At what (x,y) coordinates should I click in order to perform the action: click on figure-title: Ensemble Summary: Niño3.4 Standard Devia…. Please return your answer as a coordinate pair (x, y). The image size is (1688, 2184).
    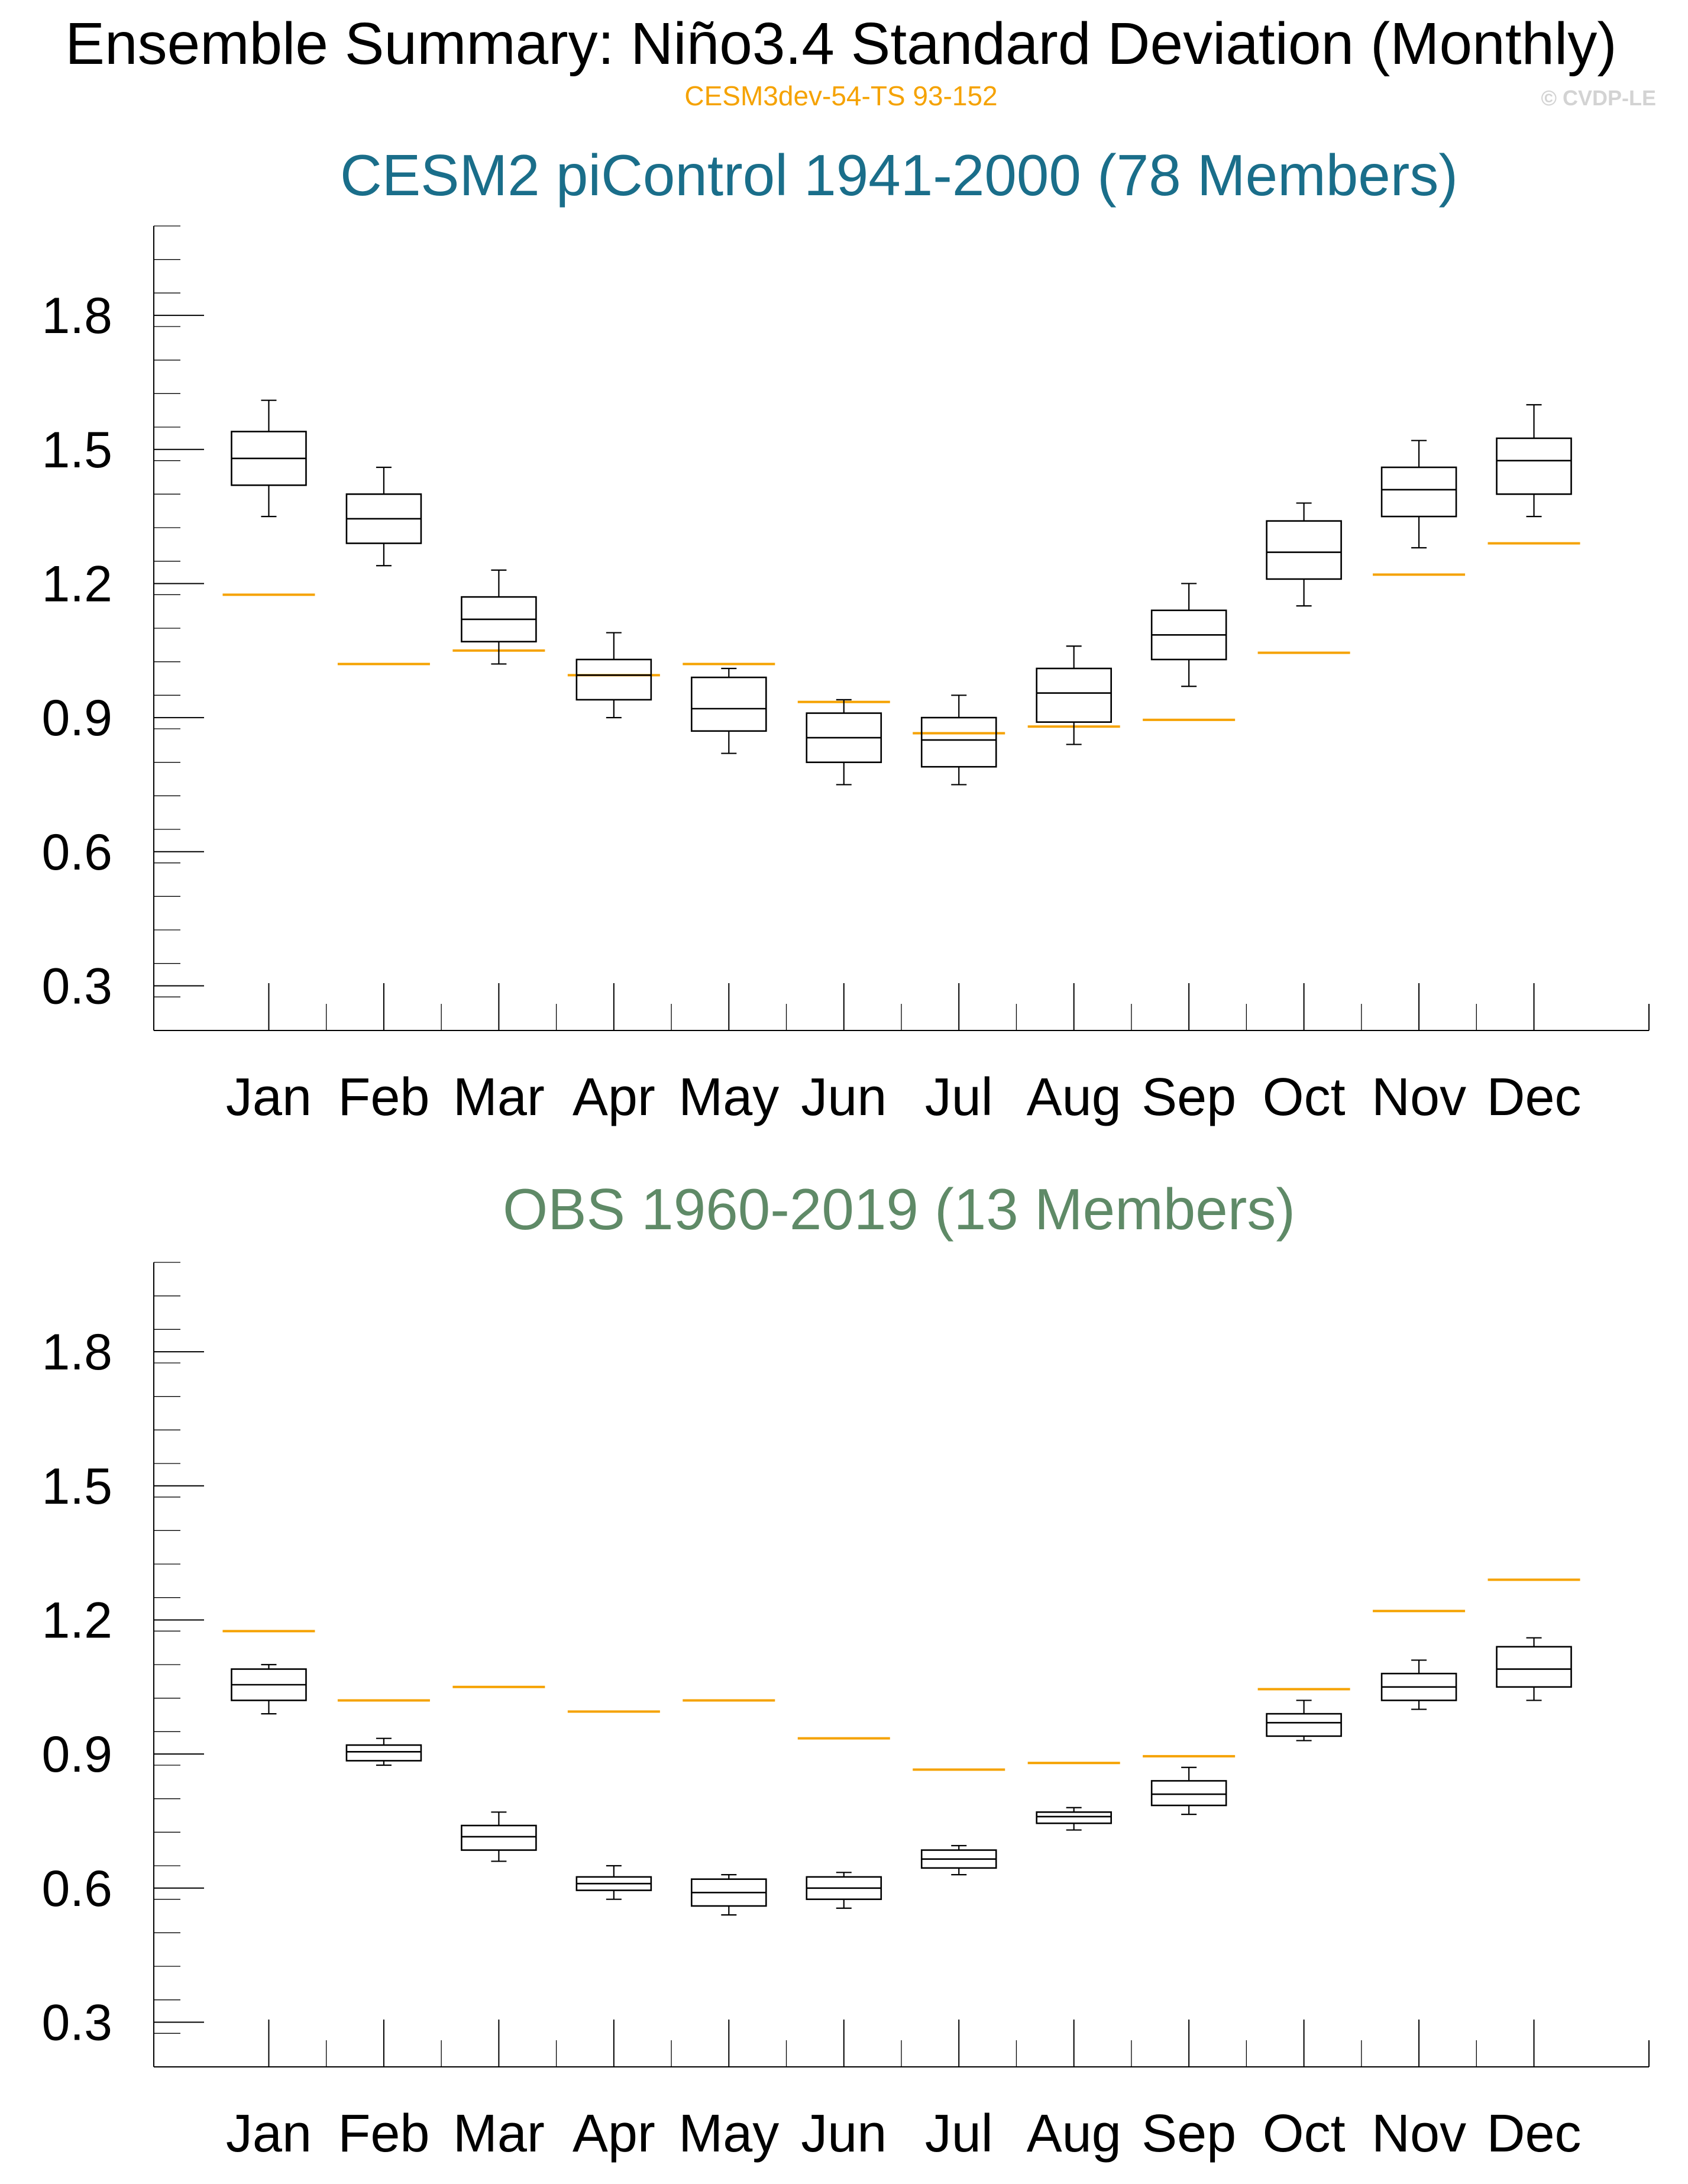
    Looking at the image, I should click on (840, 44).